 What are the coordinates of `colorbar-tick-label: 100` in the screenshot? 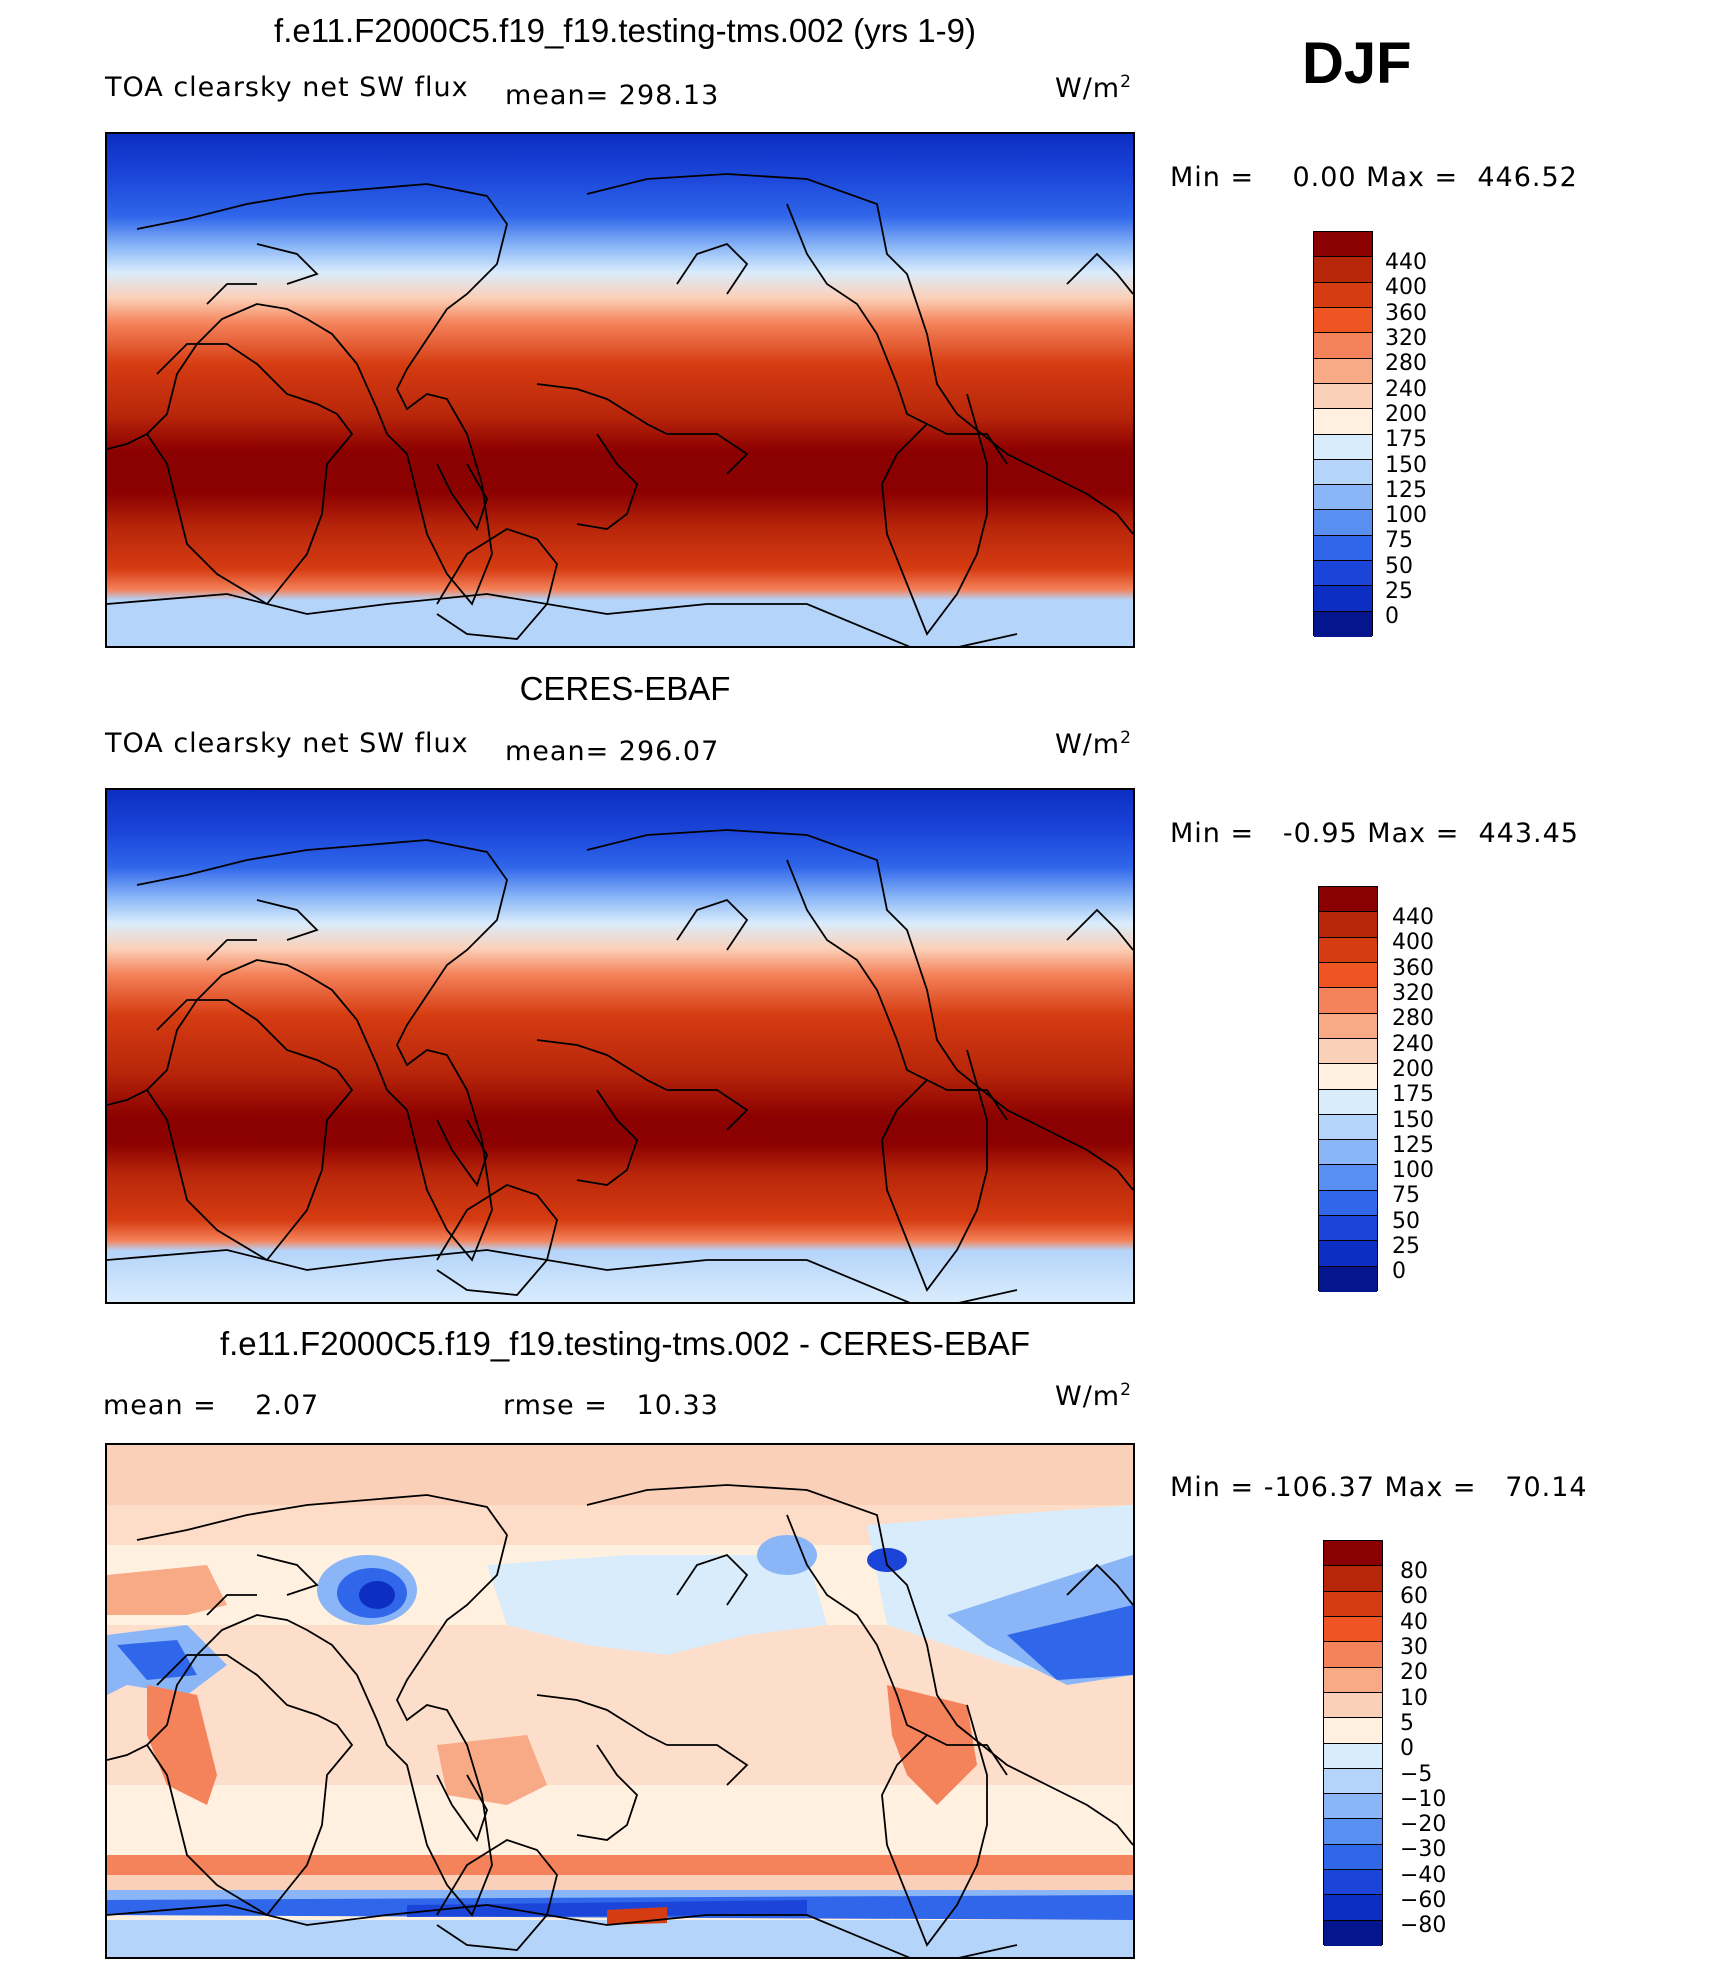 It's located at (1413, 1171).